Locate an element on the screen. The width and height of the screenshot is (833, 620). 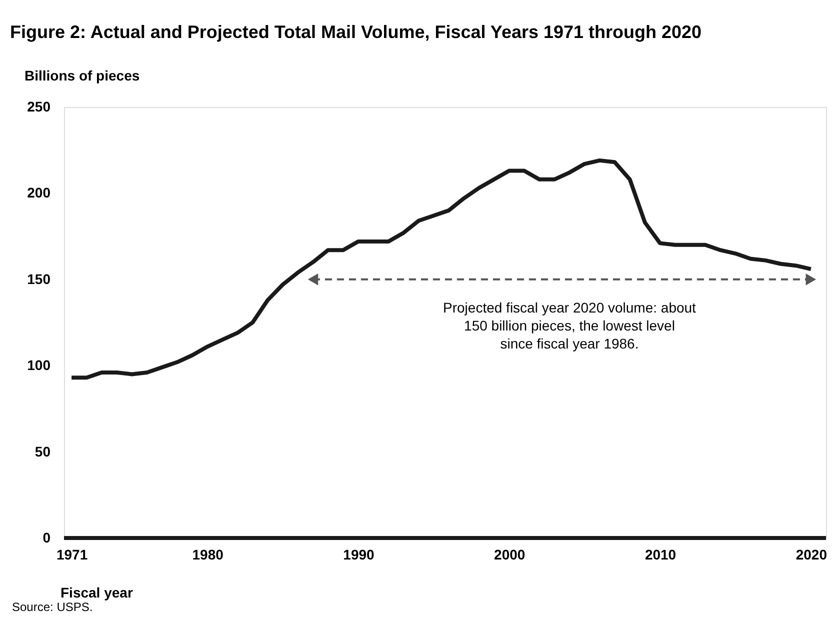
y-axis-title: Billions of pieces is located at coordinates (82, 76).